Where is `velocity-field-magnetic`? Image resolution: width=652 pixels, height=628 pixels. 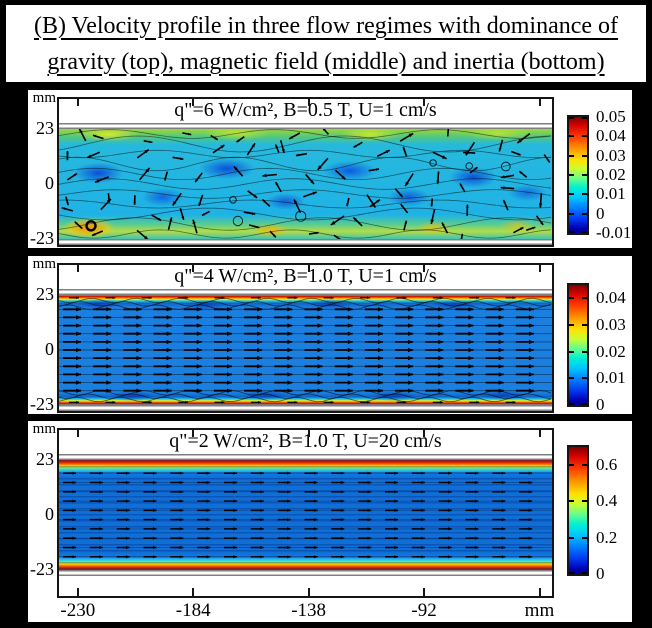 velocity-field-magnetic is located at coordinates (305, 350).